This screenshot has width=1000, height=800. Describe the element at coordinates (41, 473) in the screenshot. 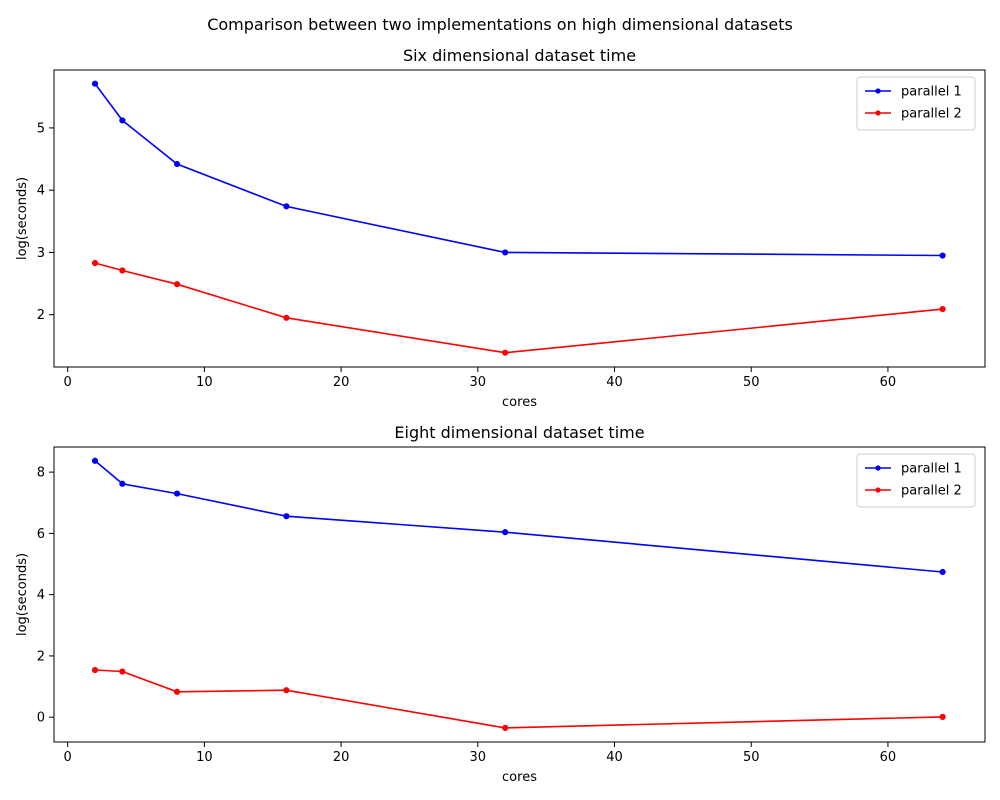

I see `y-tick-label: 8` at that location.